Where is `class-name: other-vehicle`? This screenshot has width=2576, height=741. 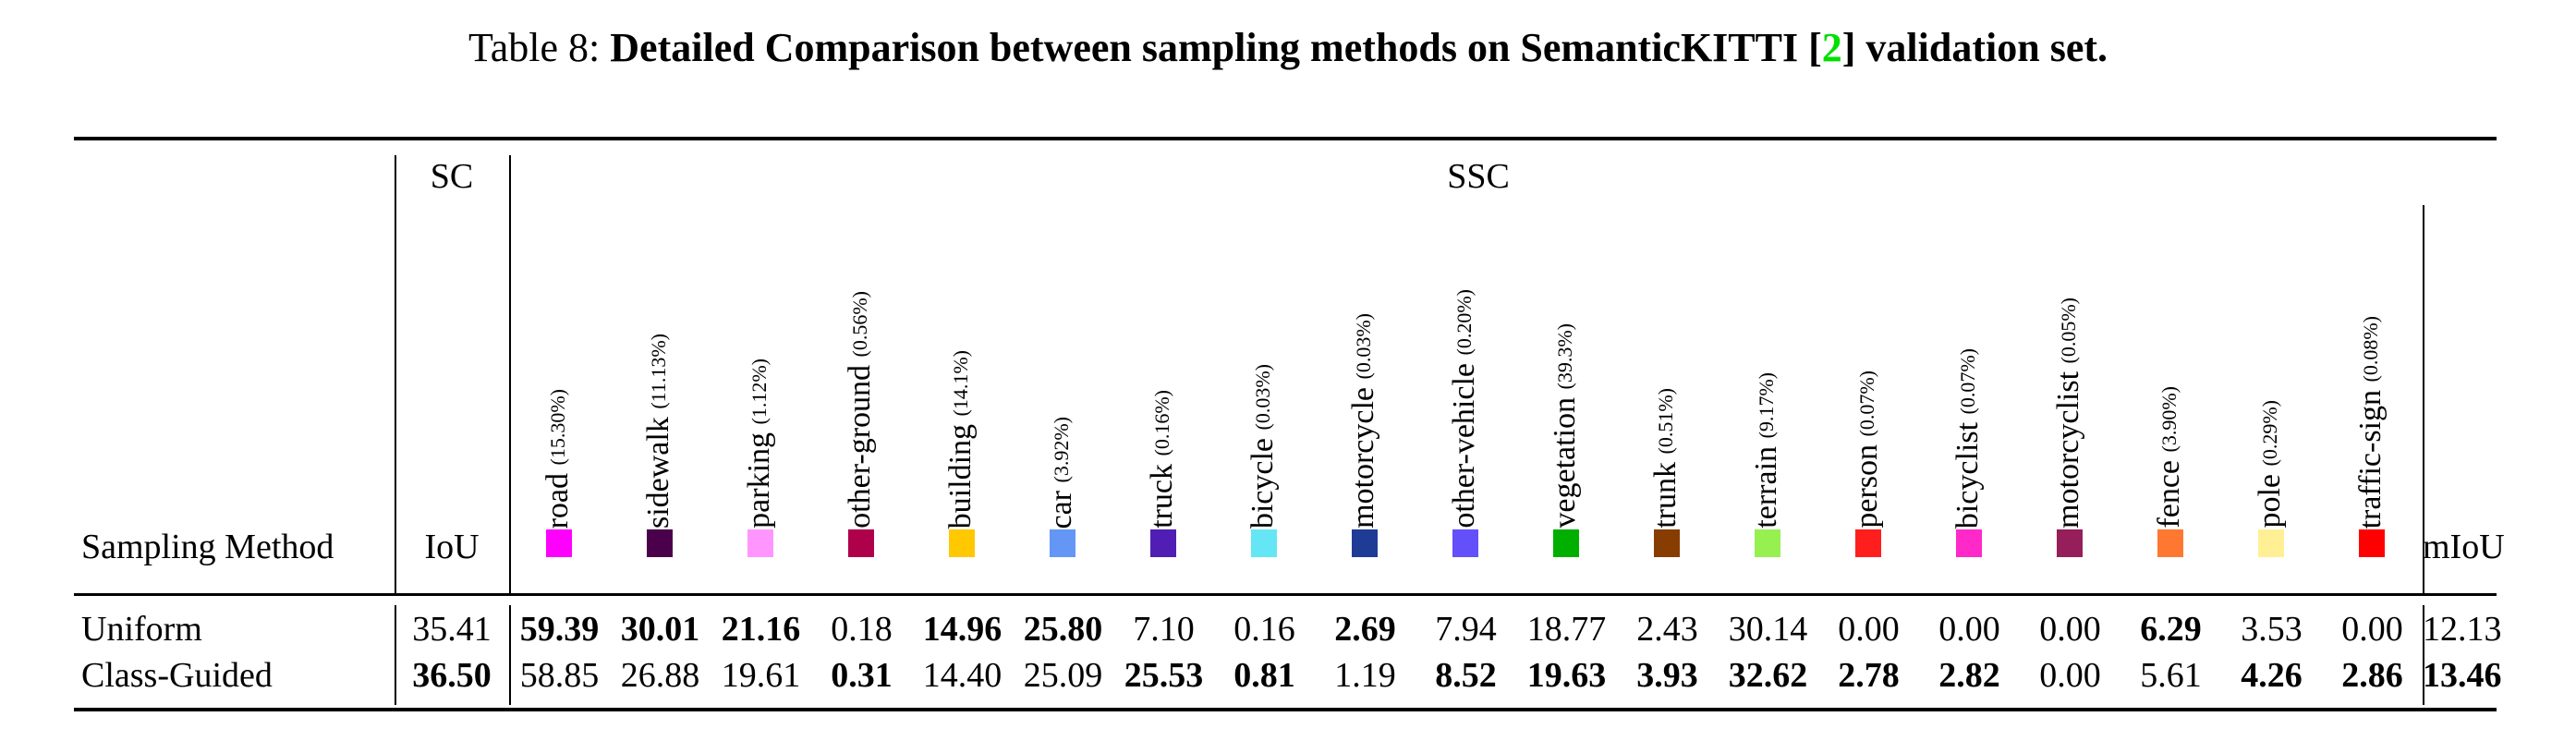
class-name: other-vehicle is located at coordinates (1464, 446).